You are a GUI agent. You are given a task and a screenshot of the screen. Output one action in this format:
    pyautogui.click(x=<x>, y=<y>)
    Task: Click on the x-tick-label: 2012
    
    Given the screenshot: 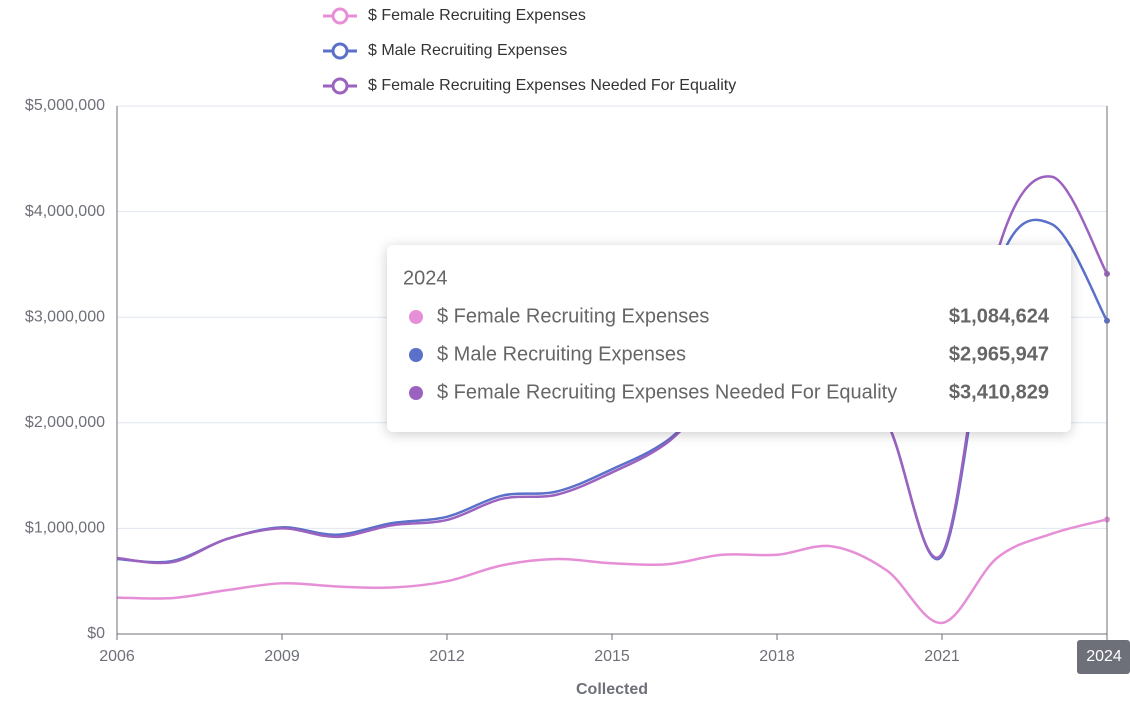 What is the action you would take?
    pyautogui.click(x=447, y=656)
    